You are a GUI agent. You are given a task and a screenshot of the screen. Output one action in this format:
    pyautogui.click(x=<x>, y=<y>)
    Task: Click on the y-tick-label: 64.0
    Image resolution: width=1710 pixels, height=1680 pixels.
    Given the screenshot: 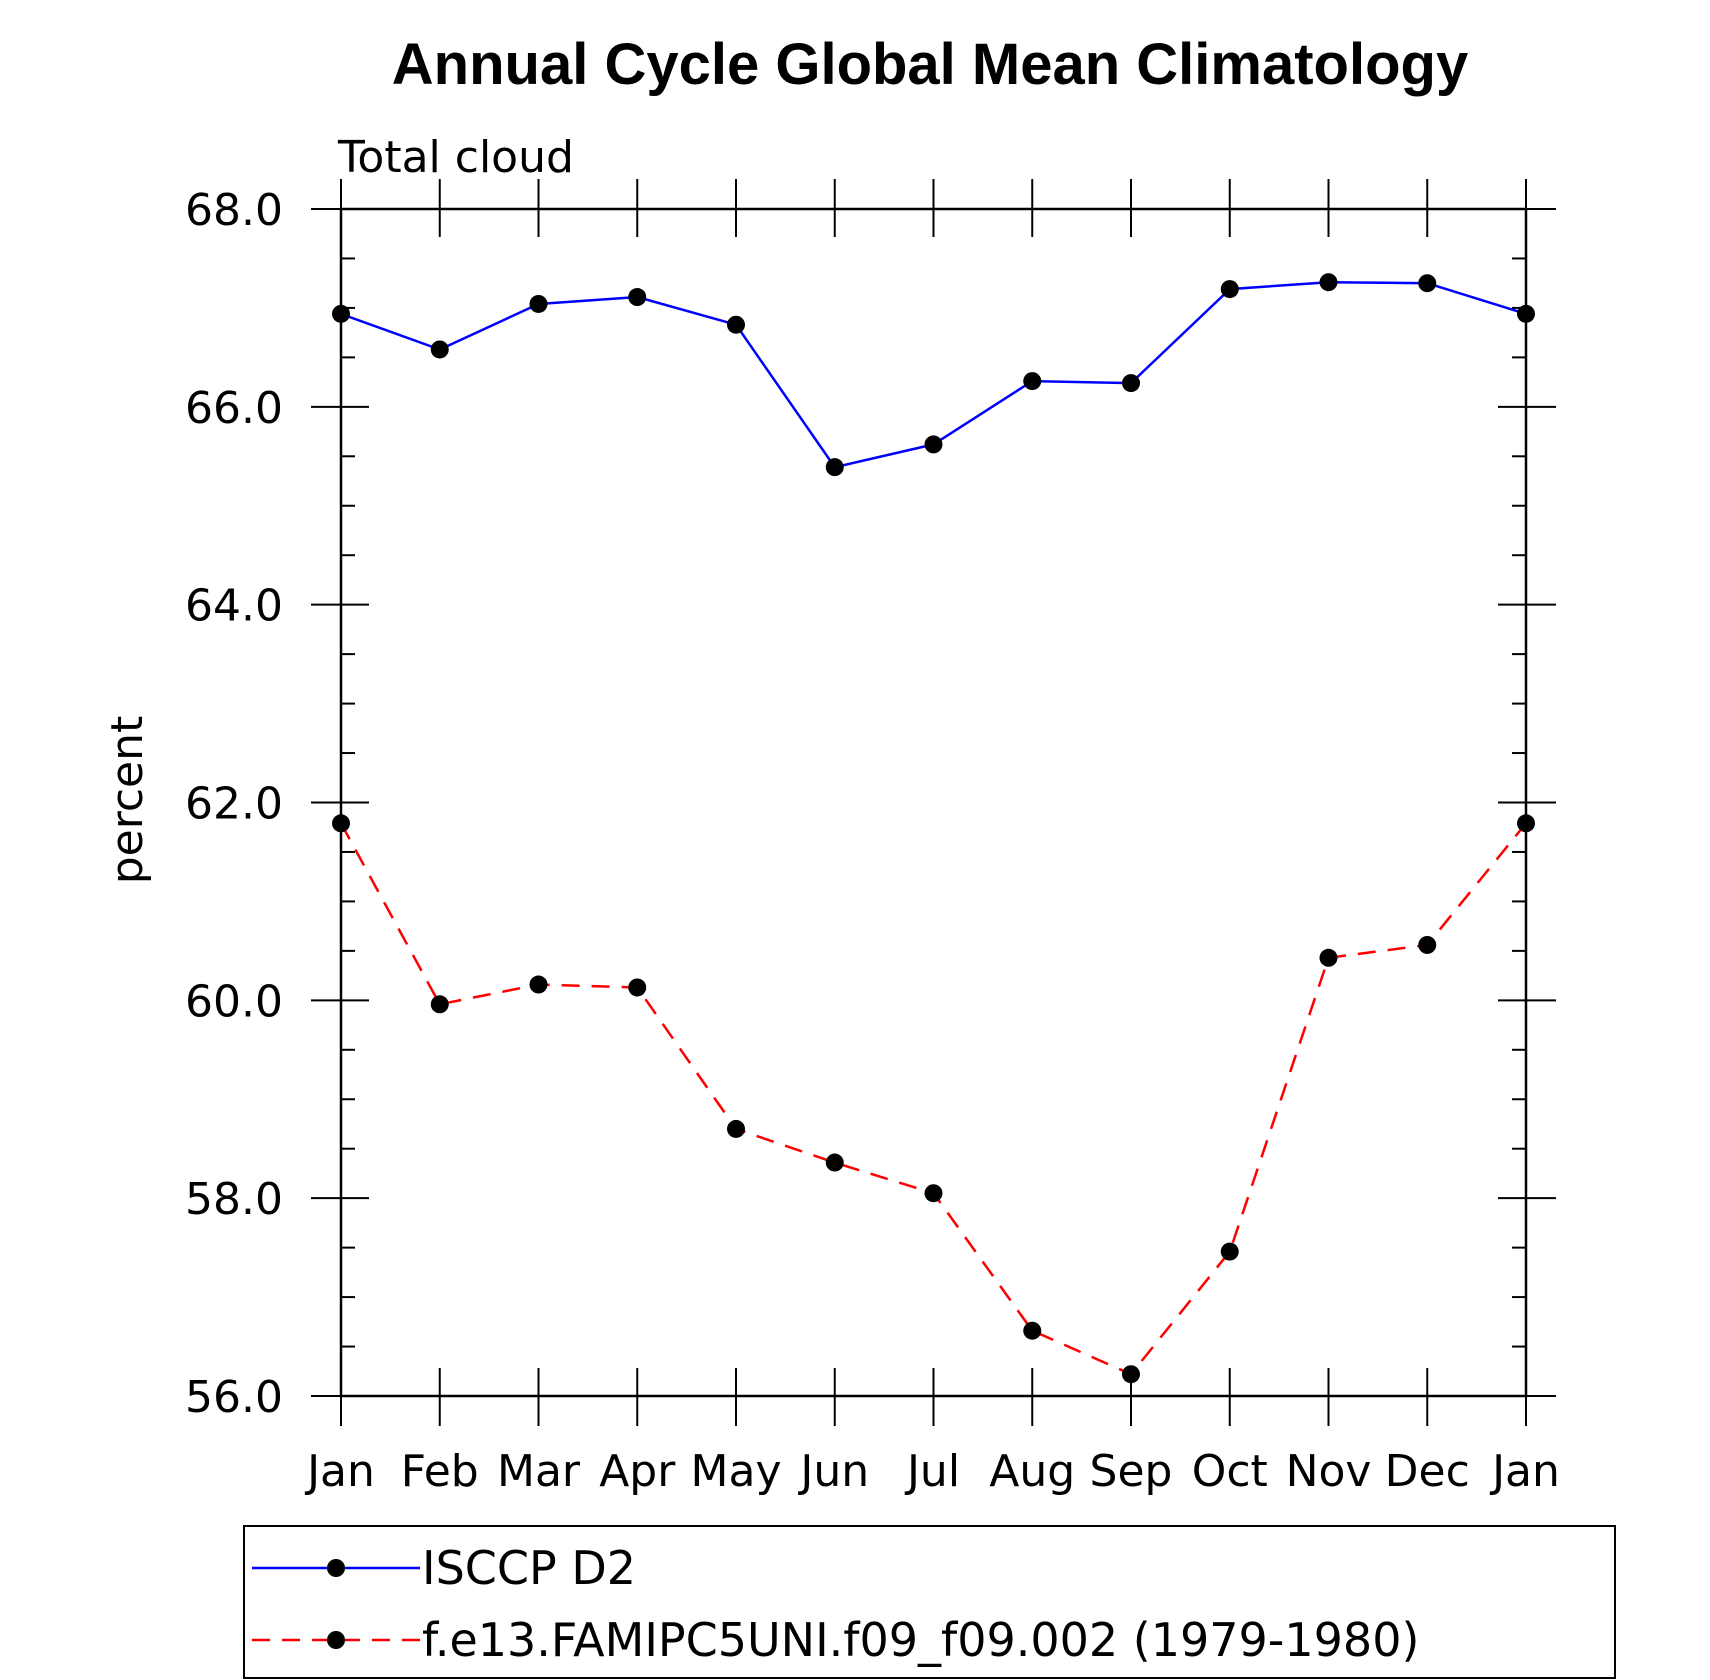 What is the action you would take?
    pyautogui.click(x=234, y=606)
    